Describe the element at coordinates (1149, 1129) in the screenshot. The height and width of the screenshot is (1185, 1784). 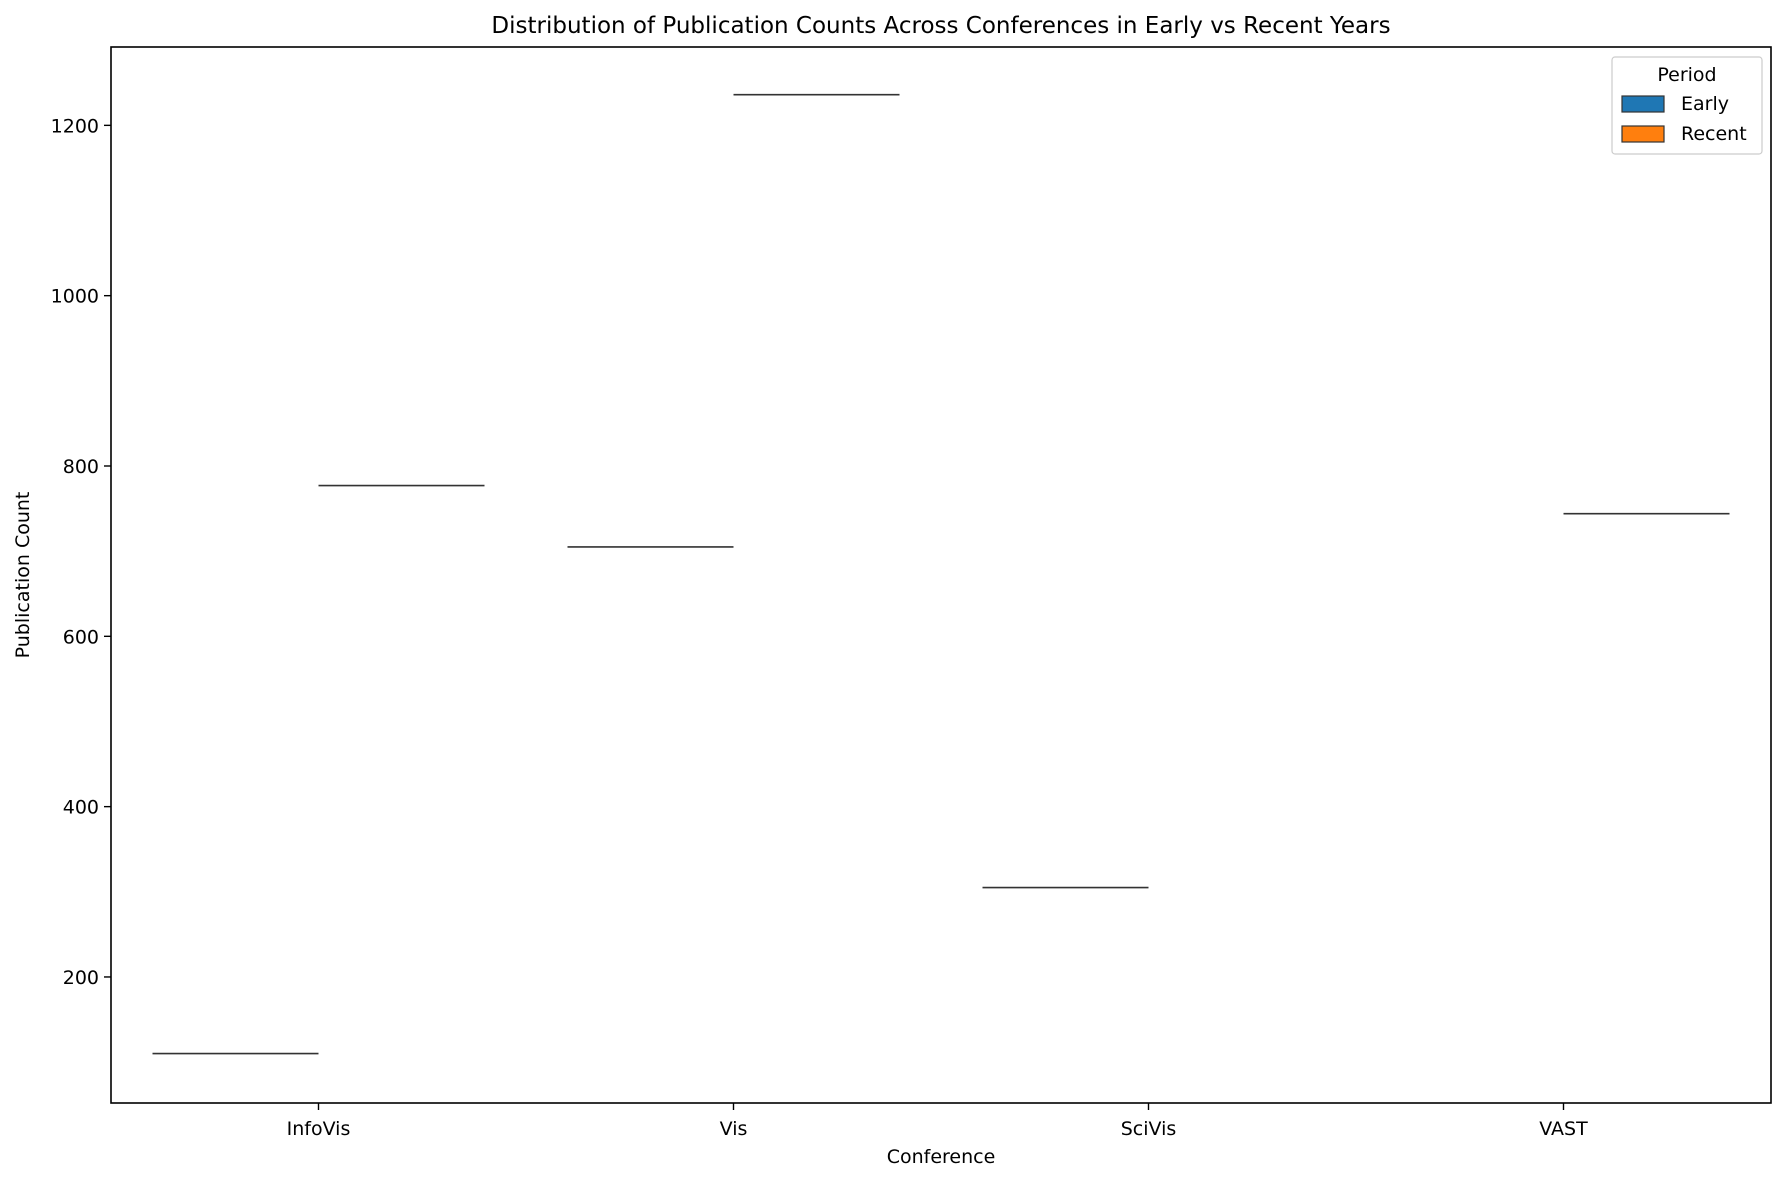
I see `x-tick-label: SciVis` at that location.